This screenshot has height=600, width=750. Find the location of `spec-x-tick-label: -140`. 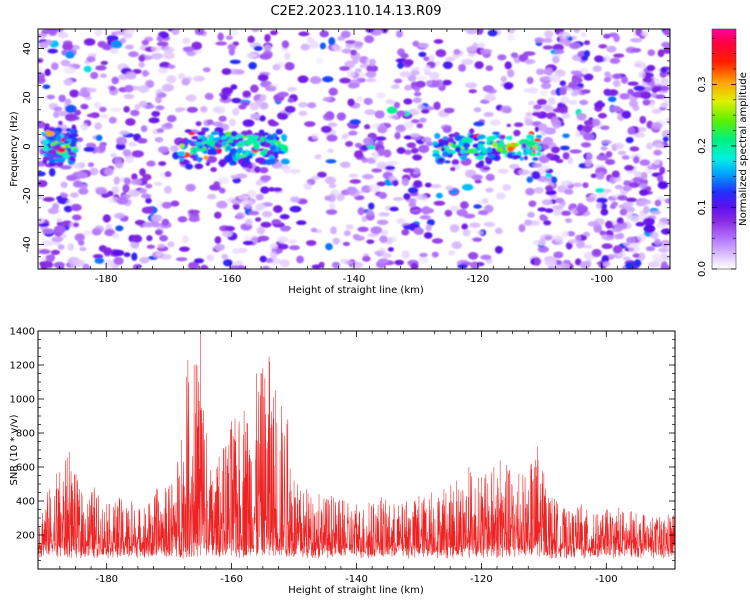

spec-x-tick-label: -140 is located at coordinates (354, 279).